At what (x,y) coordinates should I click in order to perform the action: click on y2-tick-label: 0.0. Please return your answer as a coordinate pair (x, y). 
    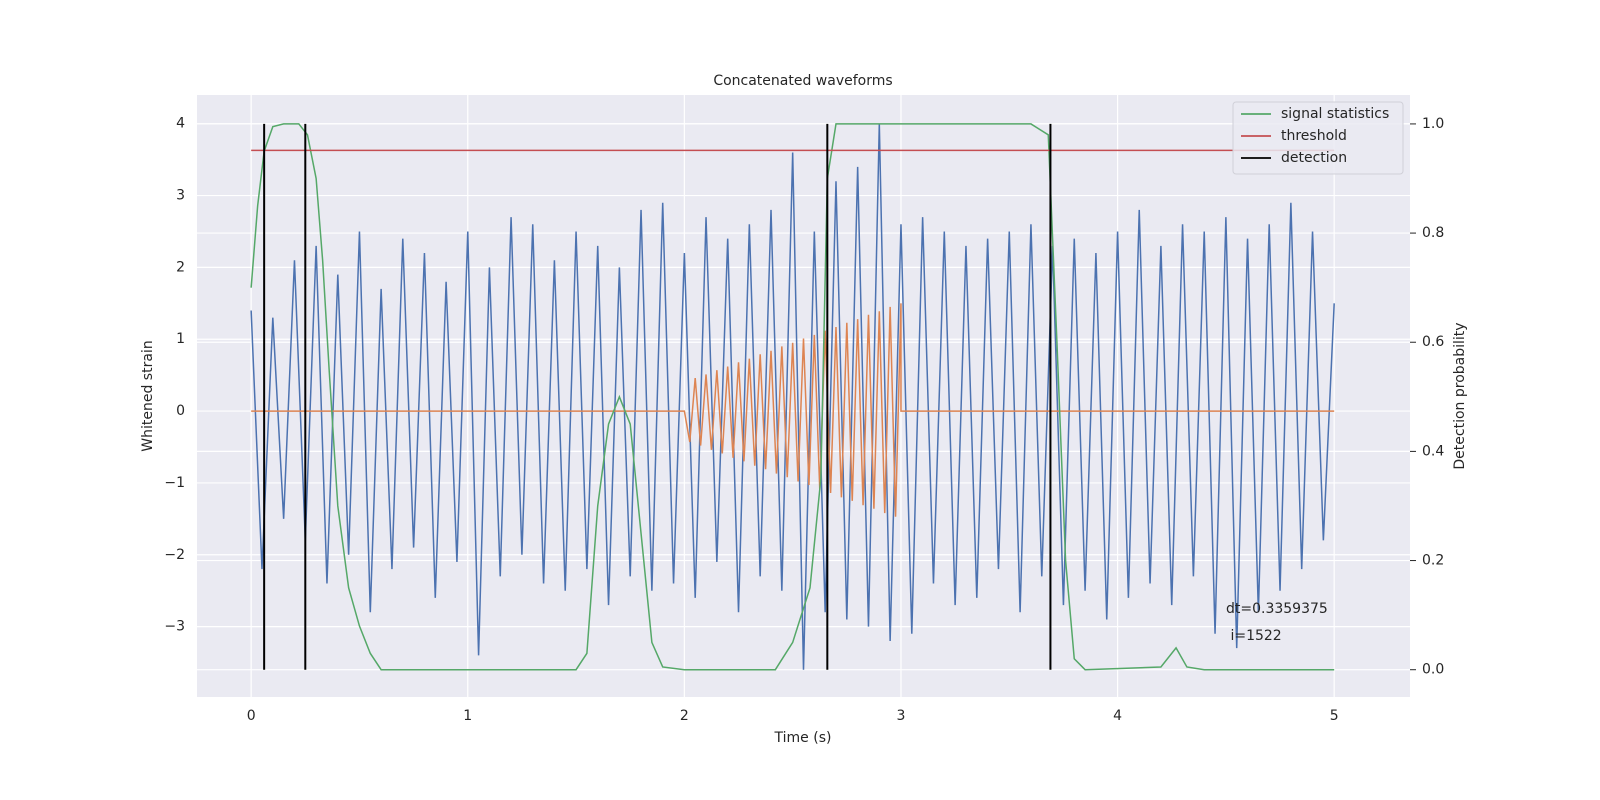
    Looking at the image, I should click on (1433, 670).